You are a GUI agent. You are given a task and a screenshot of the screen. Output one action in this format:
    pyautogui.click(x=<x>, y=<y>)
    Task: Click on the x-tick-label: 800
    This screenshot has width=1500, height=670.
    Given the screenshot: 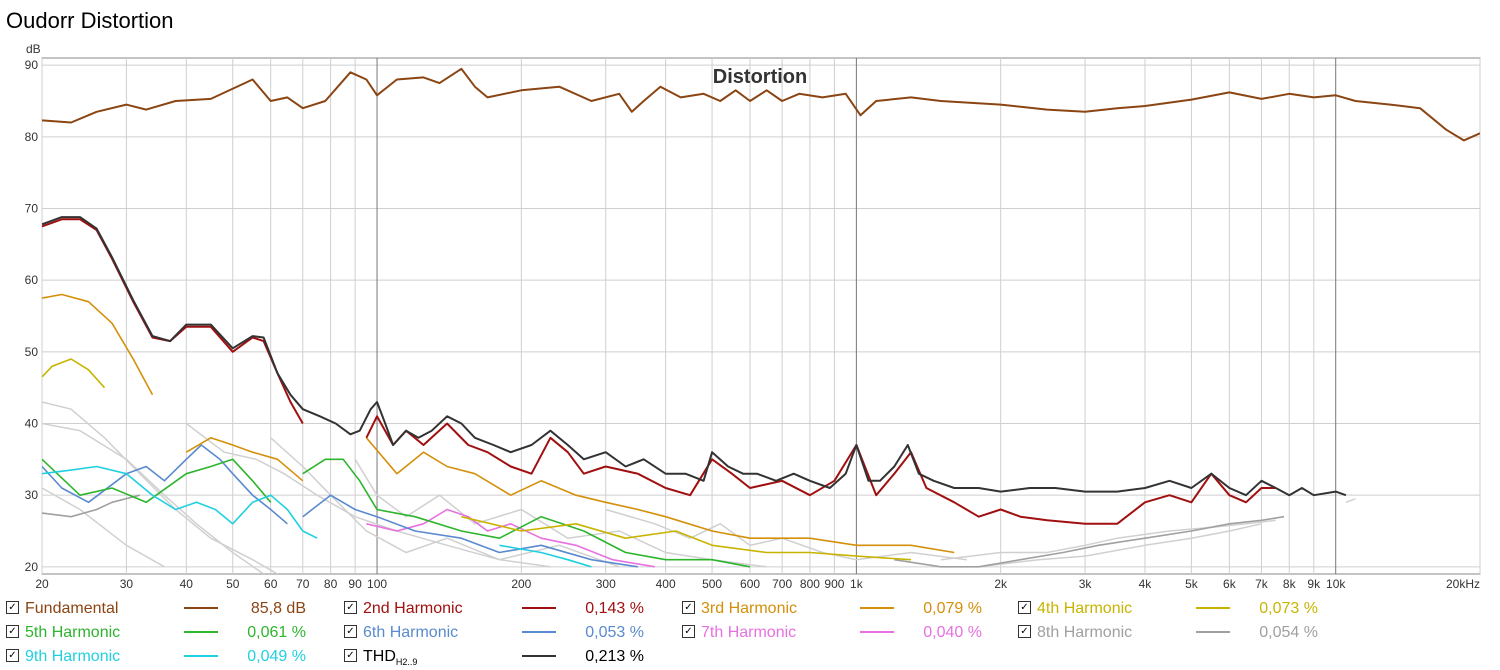 What is the action you would take?
    pyautogui.click(x=810, y=584)
    